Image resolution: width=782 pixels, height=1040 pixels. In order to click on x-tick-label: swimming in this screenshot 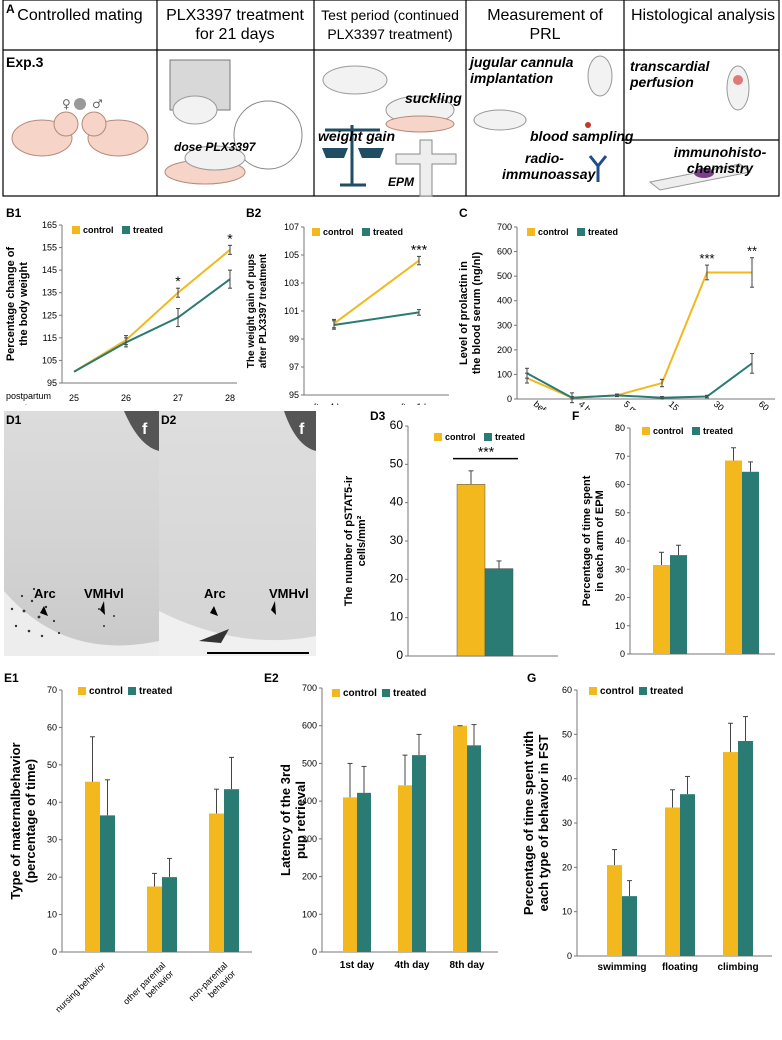, I will do `click(622, 967)`.